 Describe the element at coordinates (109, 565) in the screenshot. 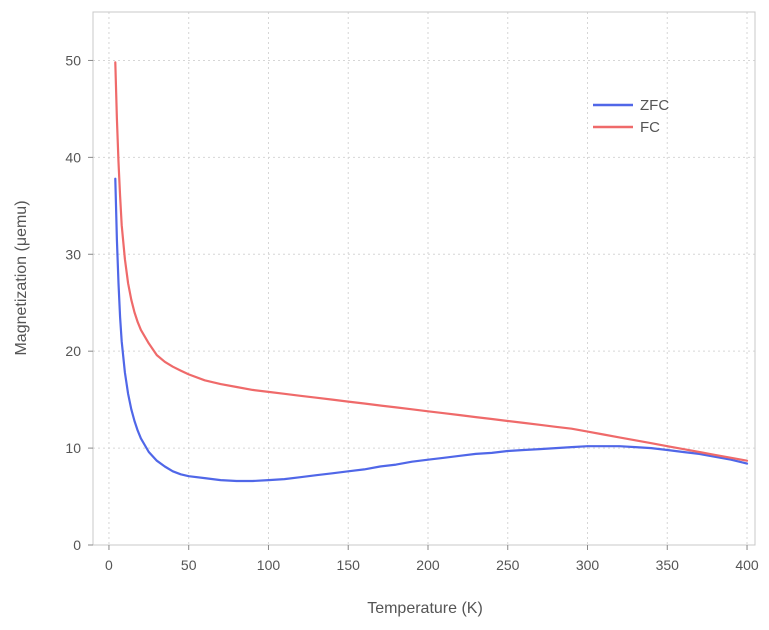

I see `x-tick-label: 0` at that location.